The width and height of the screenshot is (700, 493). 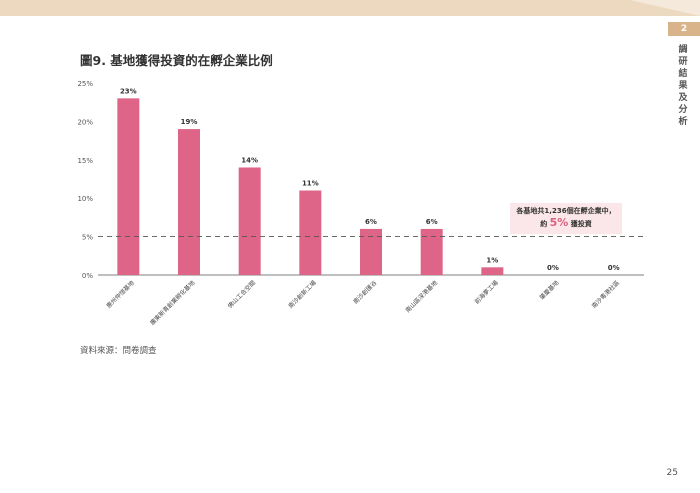 What do you see at coordinates (128, 91) in the screenshot?
I see `data-label: 23%` at bounding box center [128, 91].